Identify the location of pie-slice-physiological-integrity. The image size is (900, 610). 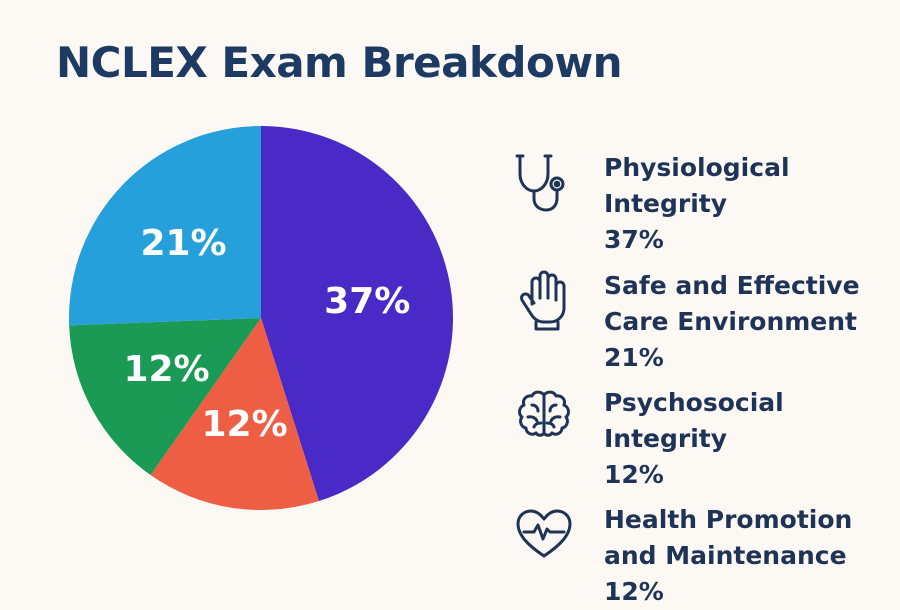
(357, 314).